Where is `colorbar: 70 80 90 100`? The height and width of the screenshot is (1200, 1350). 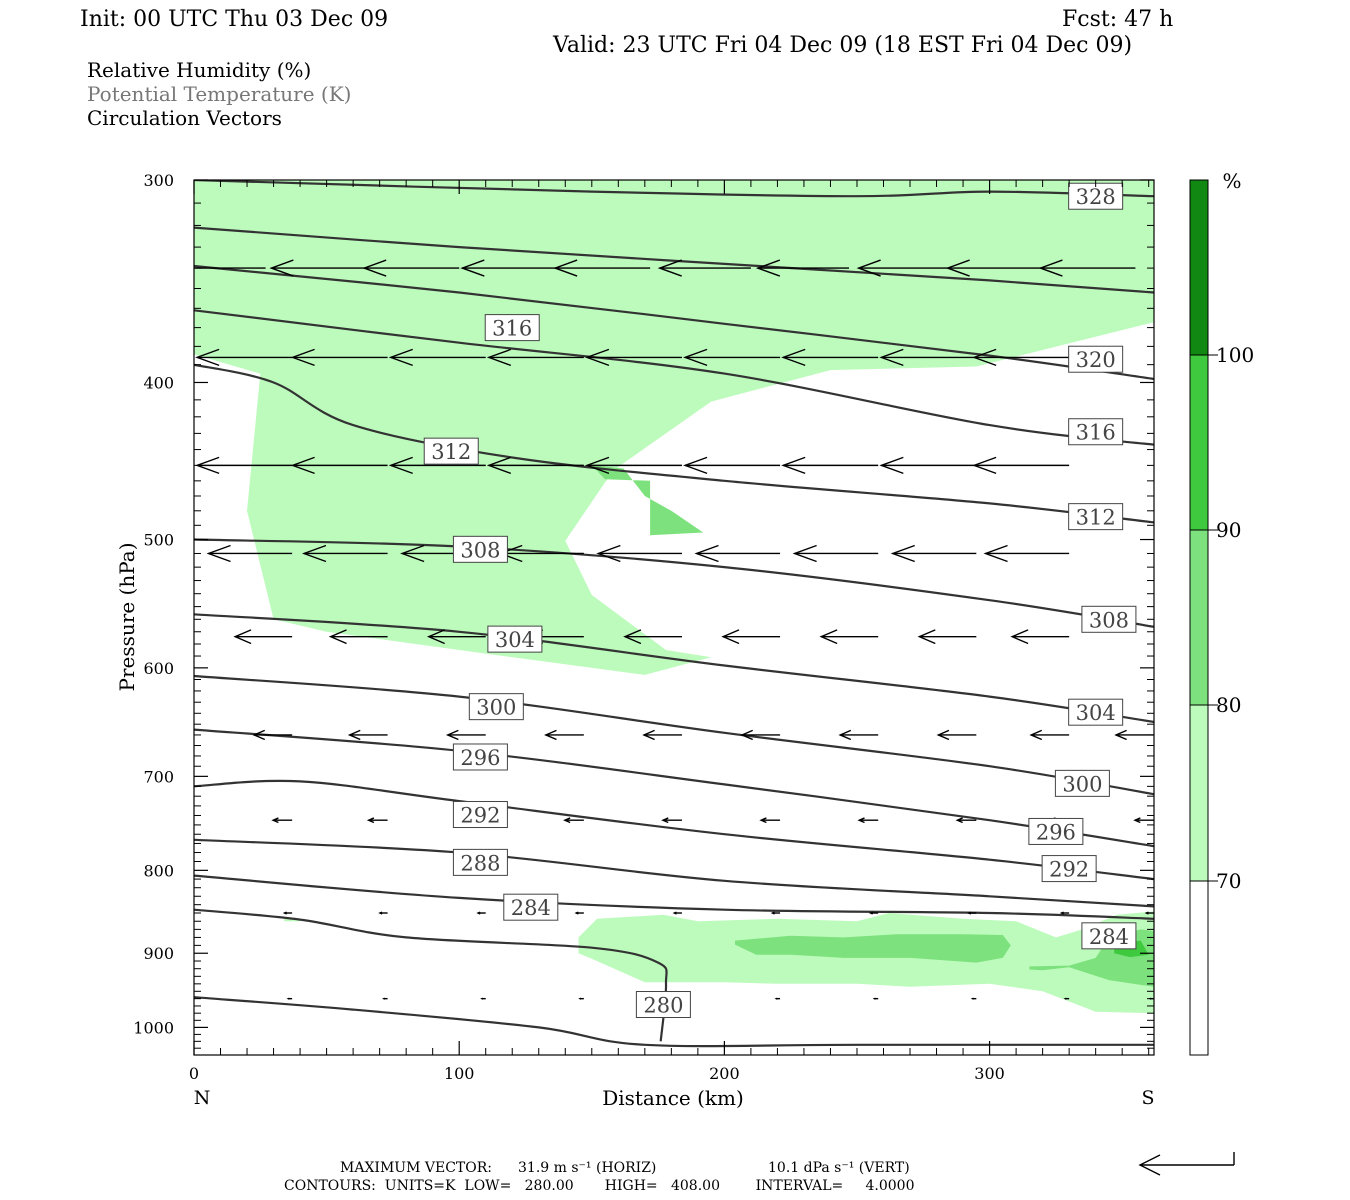
colorbar: 70 80 90 100 is located at coordinates (1221, 617).